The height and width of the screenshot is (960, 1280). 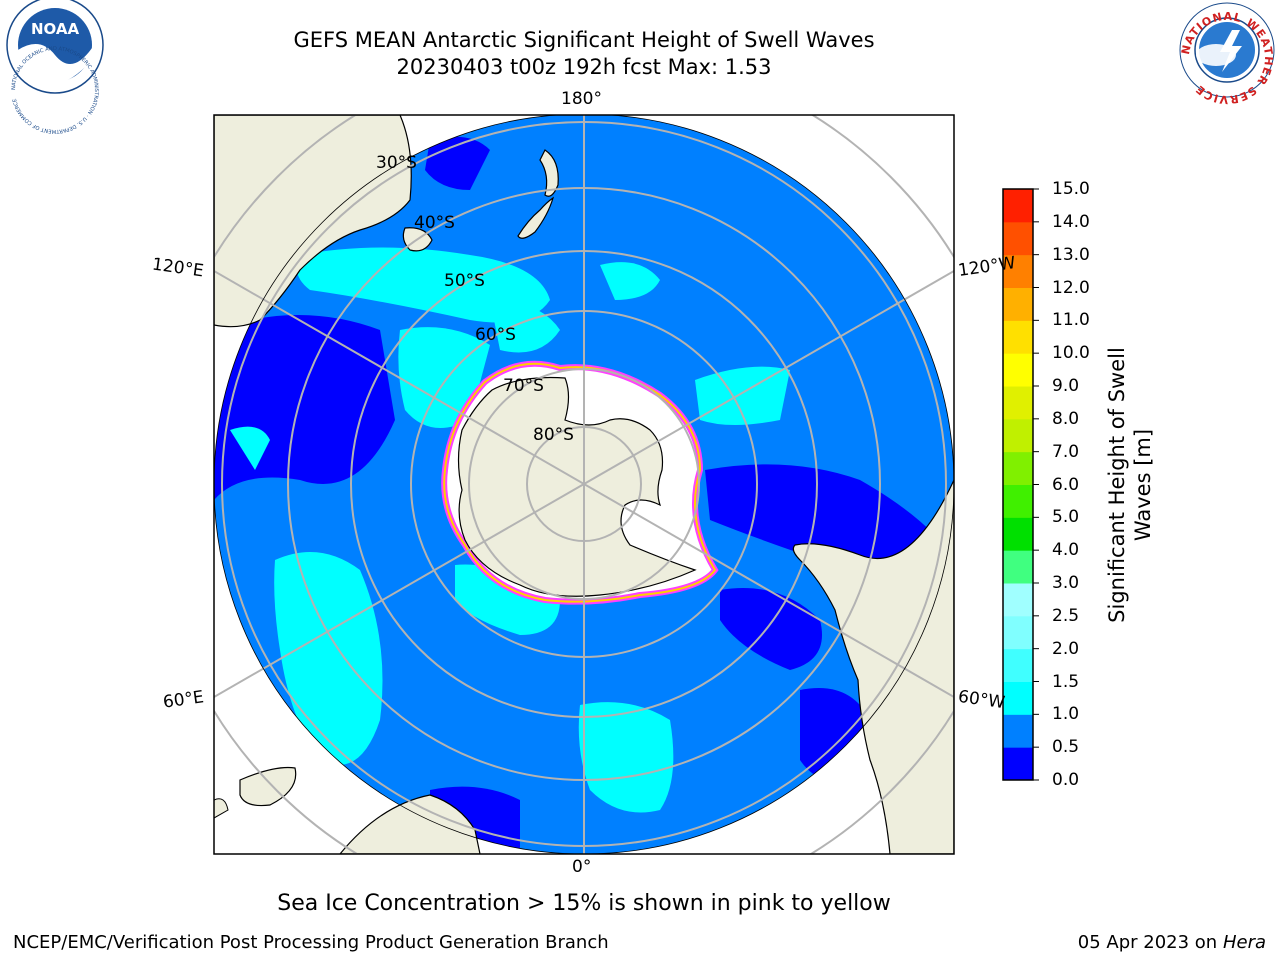 What do you see at coordinates (1244, 942) in the screenshot?
I see `footer-machine: Hera` at bounding box center [1244, 942].